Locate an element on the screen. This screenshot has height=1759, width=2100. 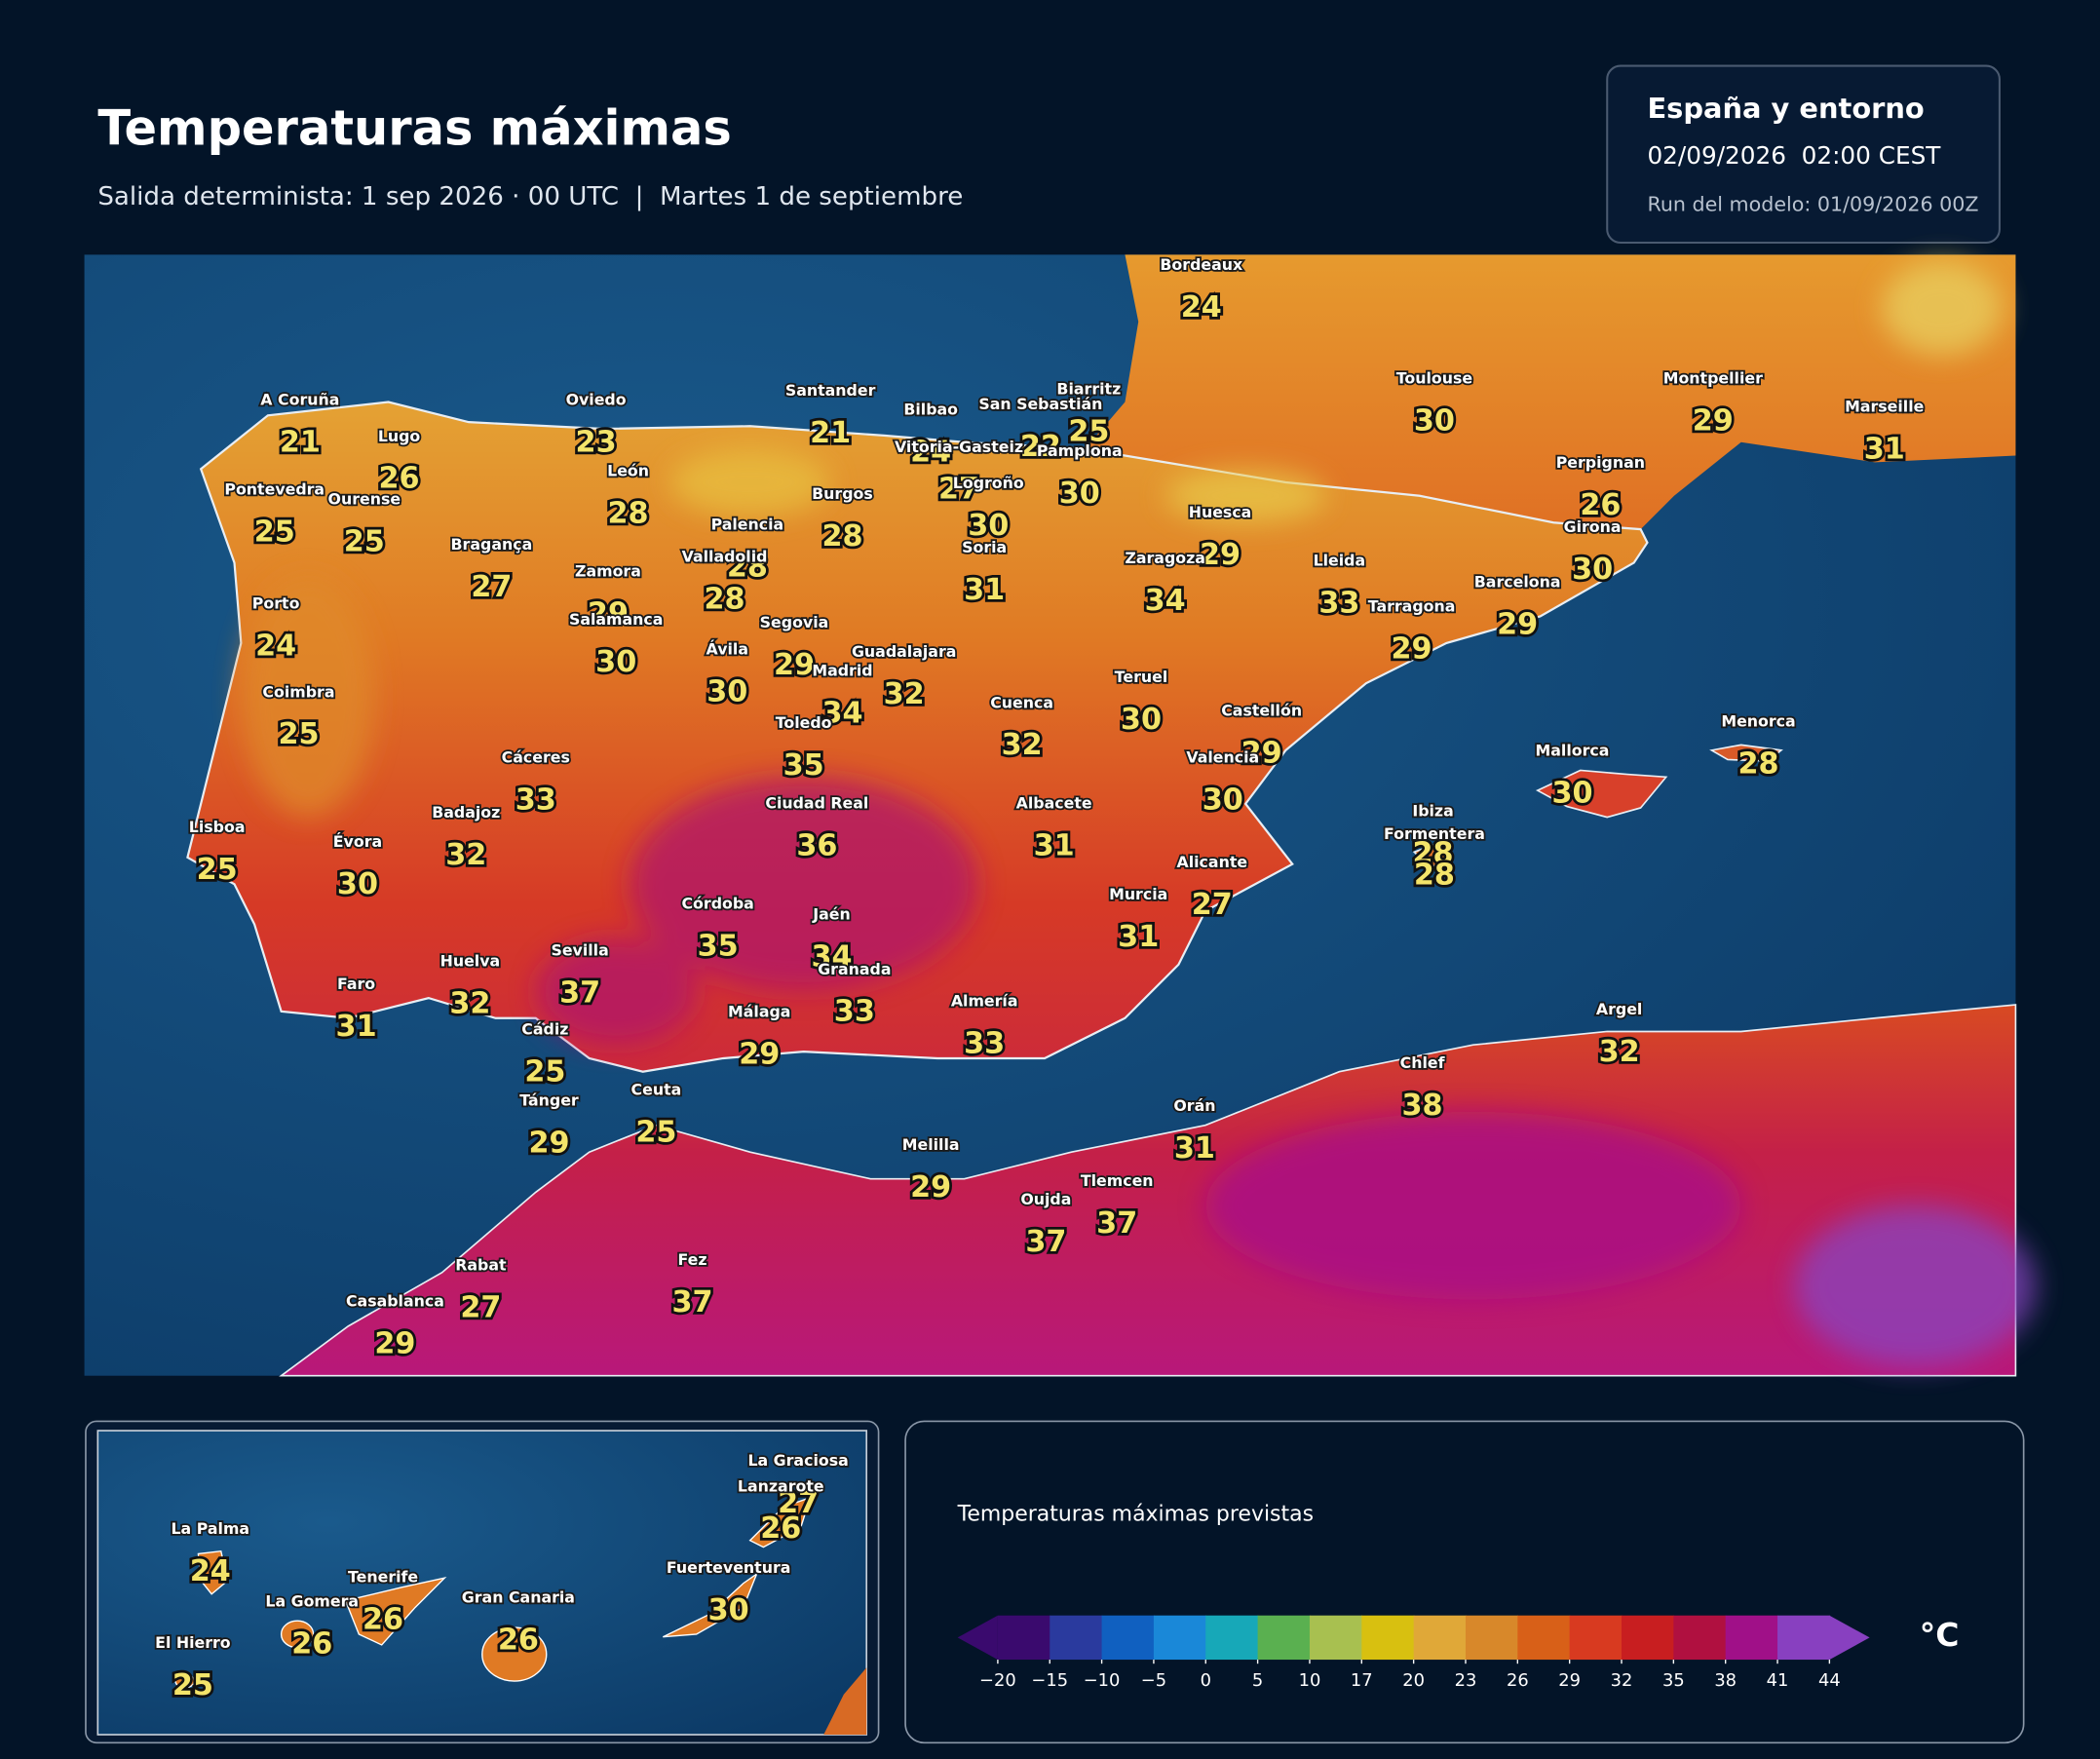
inset-sea is located at coordinates (482, 1583).